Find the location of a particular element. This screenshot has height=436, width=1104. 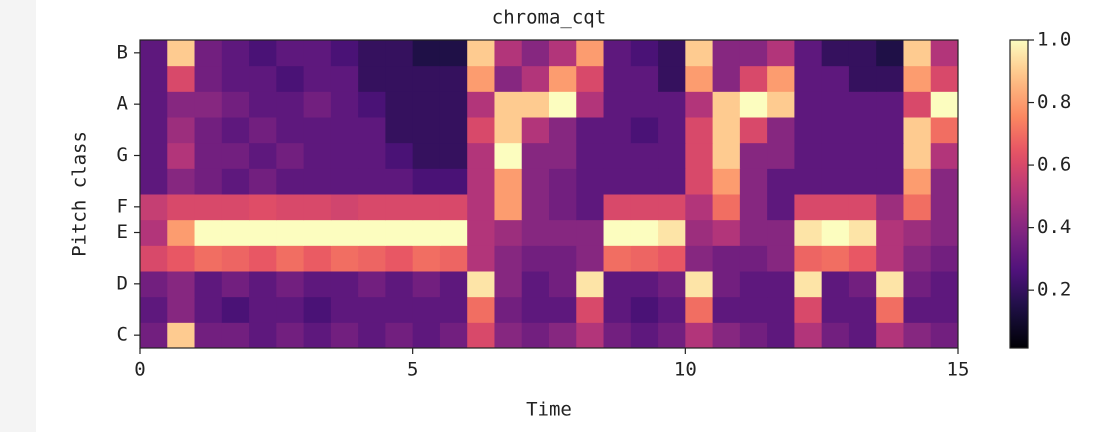

x-tick-label: 10 is located at coordinates (685, 370).